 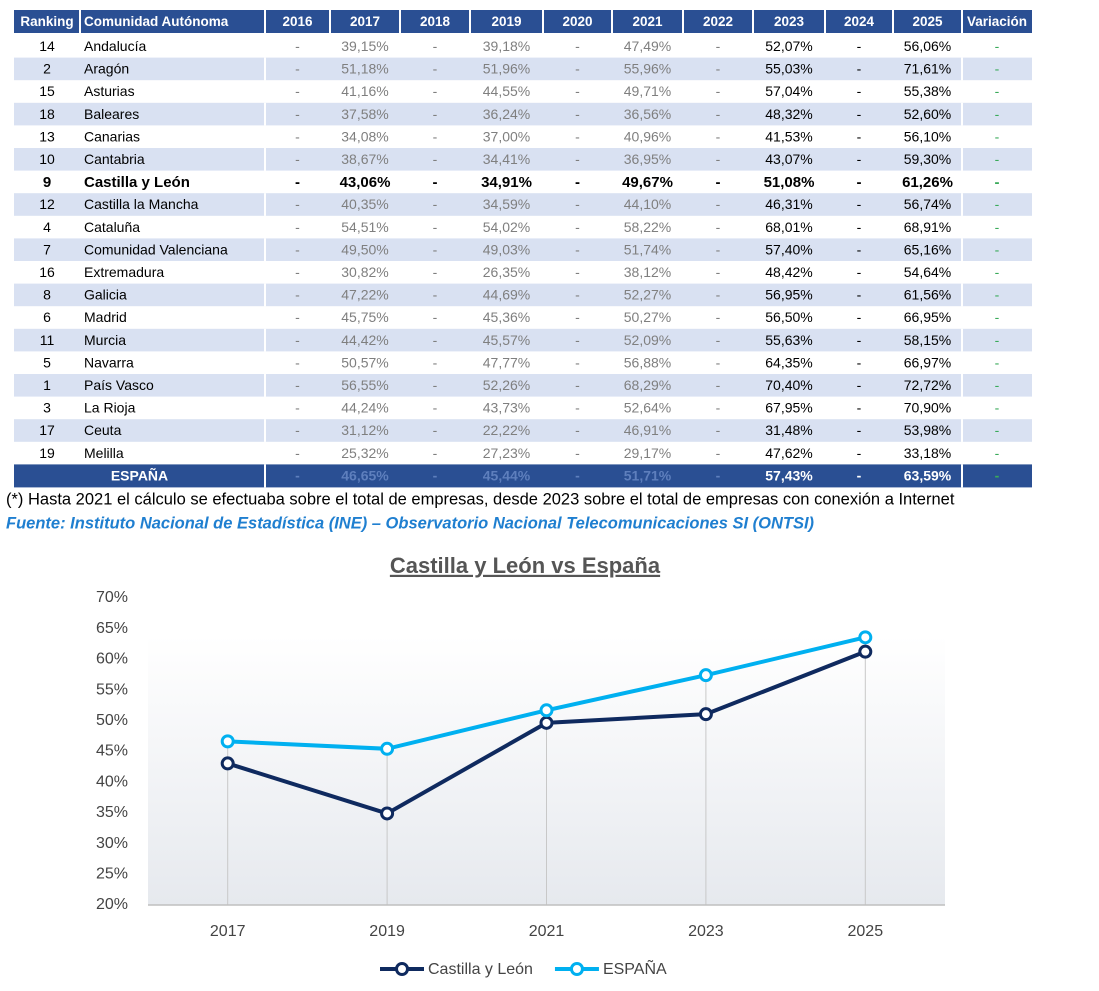 I want to click on table-cell: 37,58%, so click(x=364, y=114).